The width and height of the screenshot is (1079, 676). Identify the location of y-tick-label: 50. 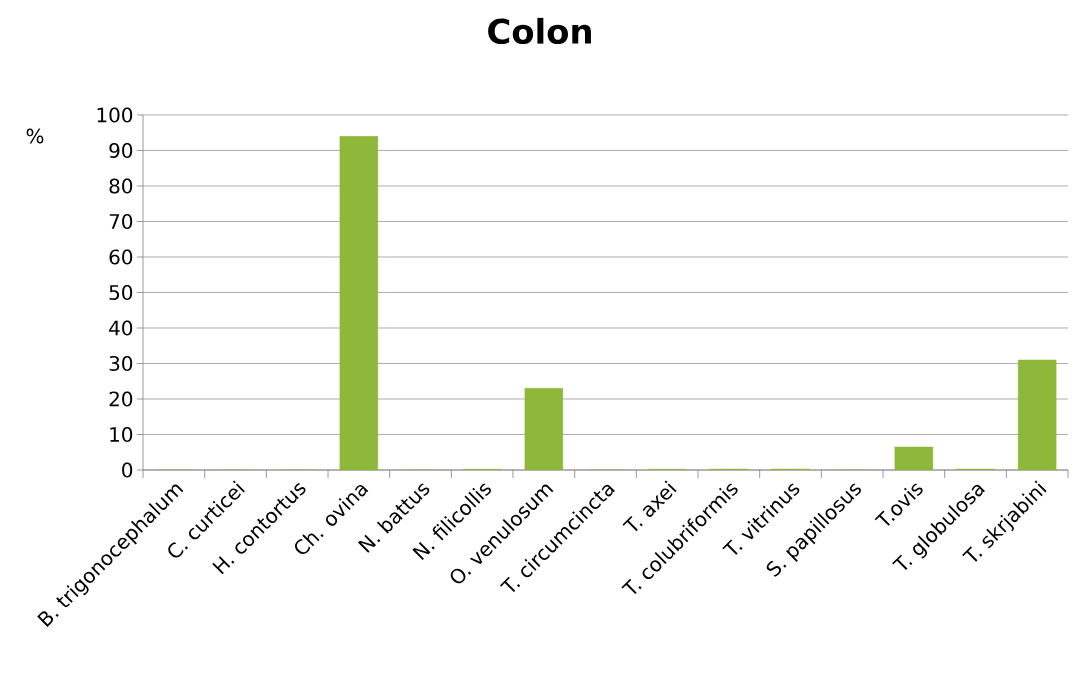
(121, 292).